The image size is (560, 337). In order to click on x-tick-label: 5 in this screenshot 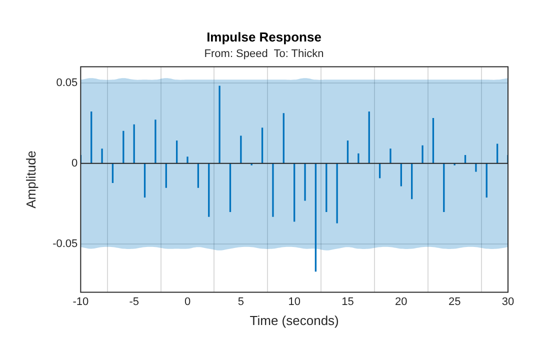, I will do `click(241, 302)`.